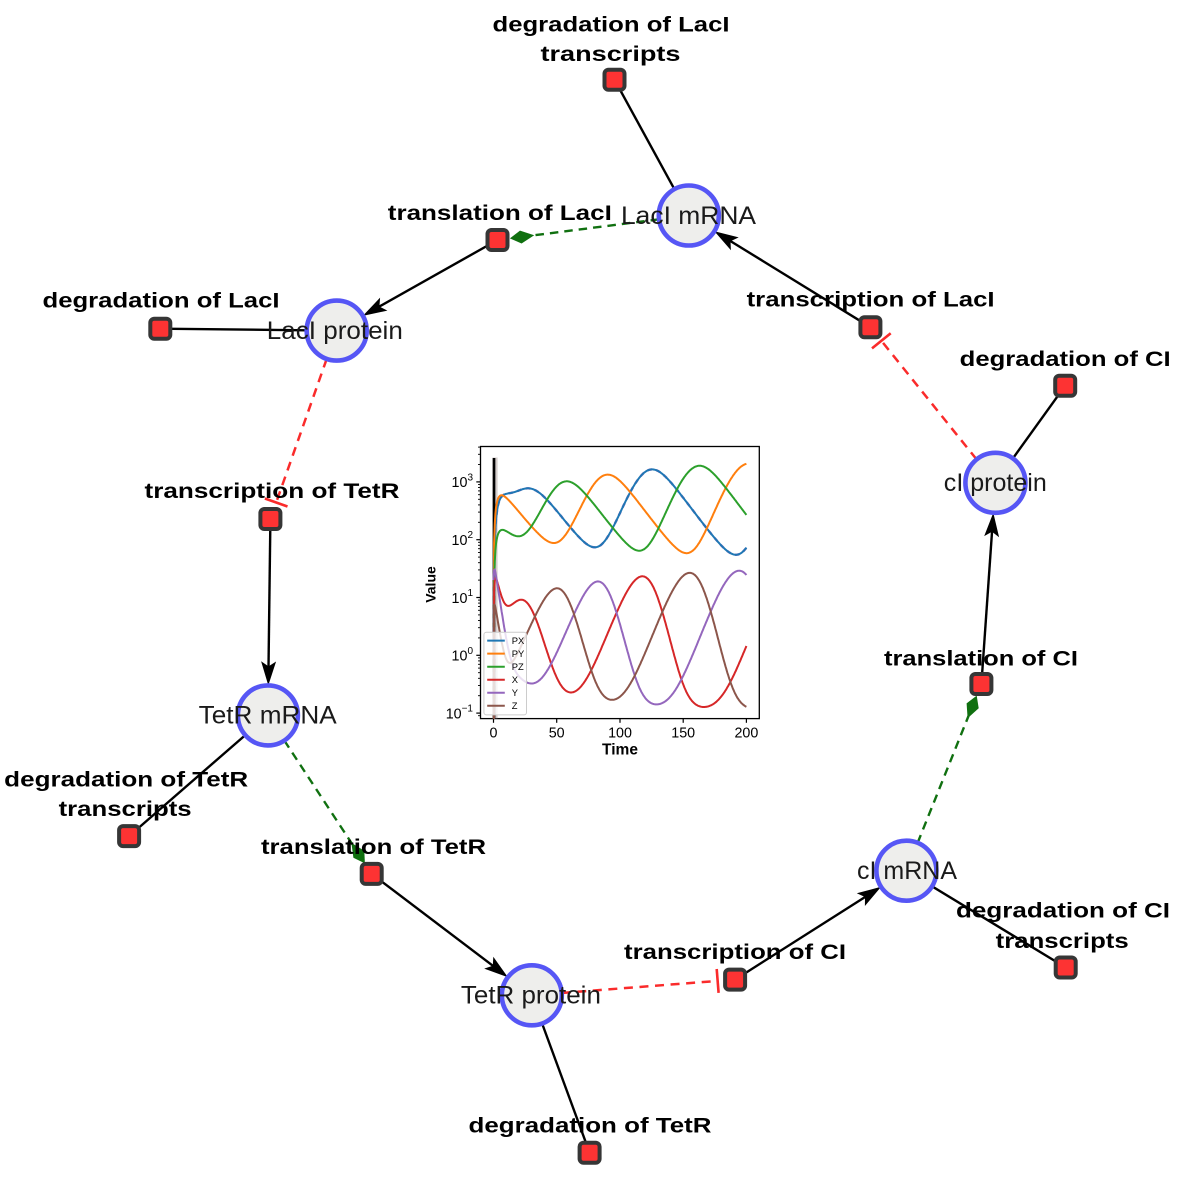  I want to click on svg-text: translation of CI, so click(981, 659).